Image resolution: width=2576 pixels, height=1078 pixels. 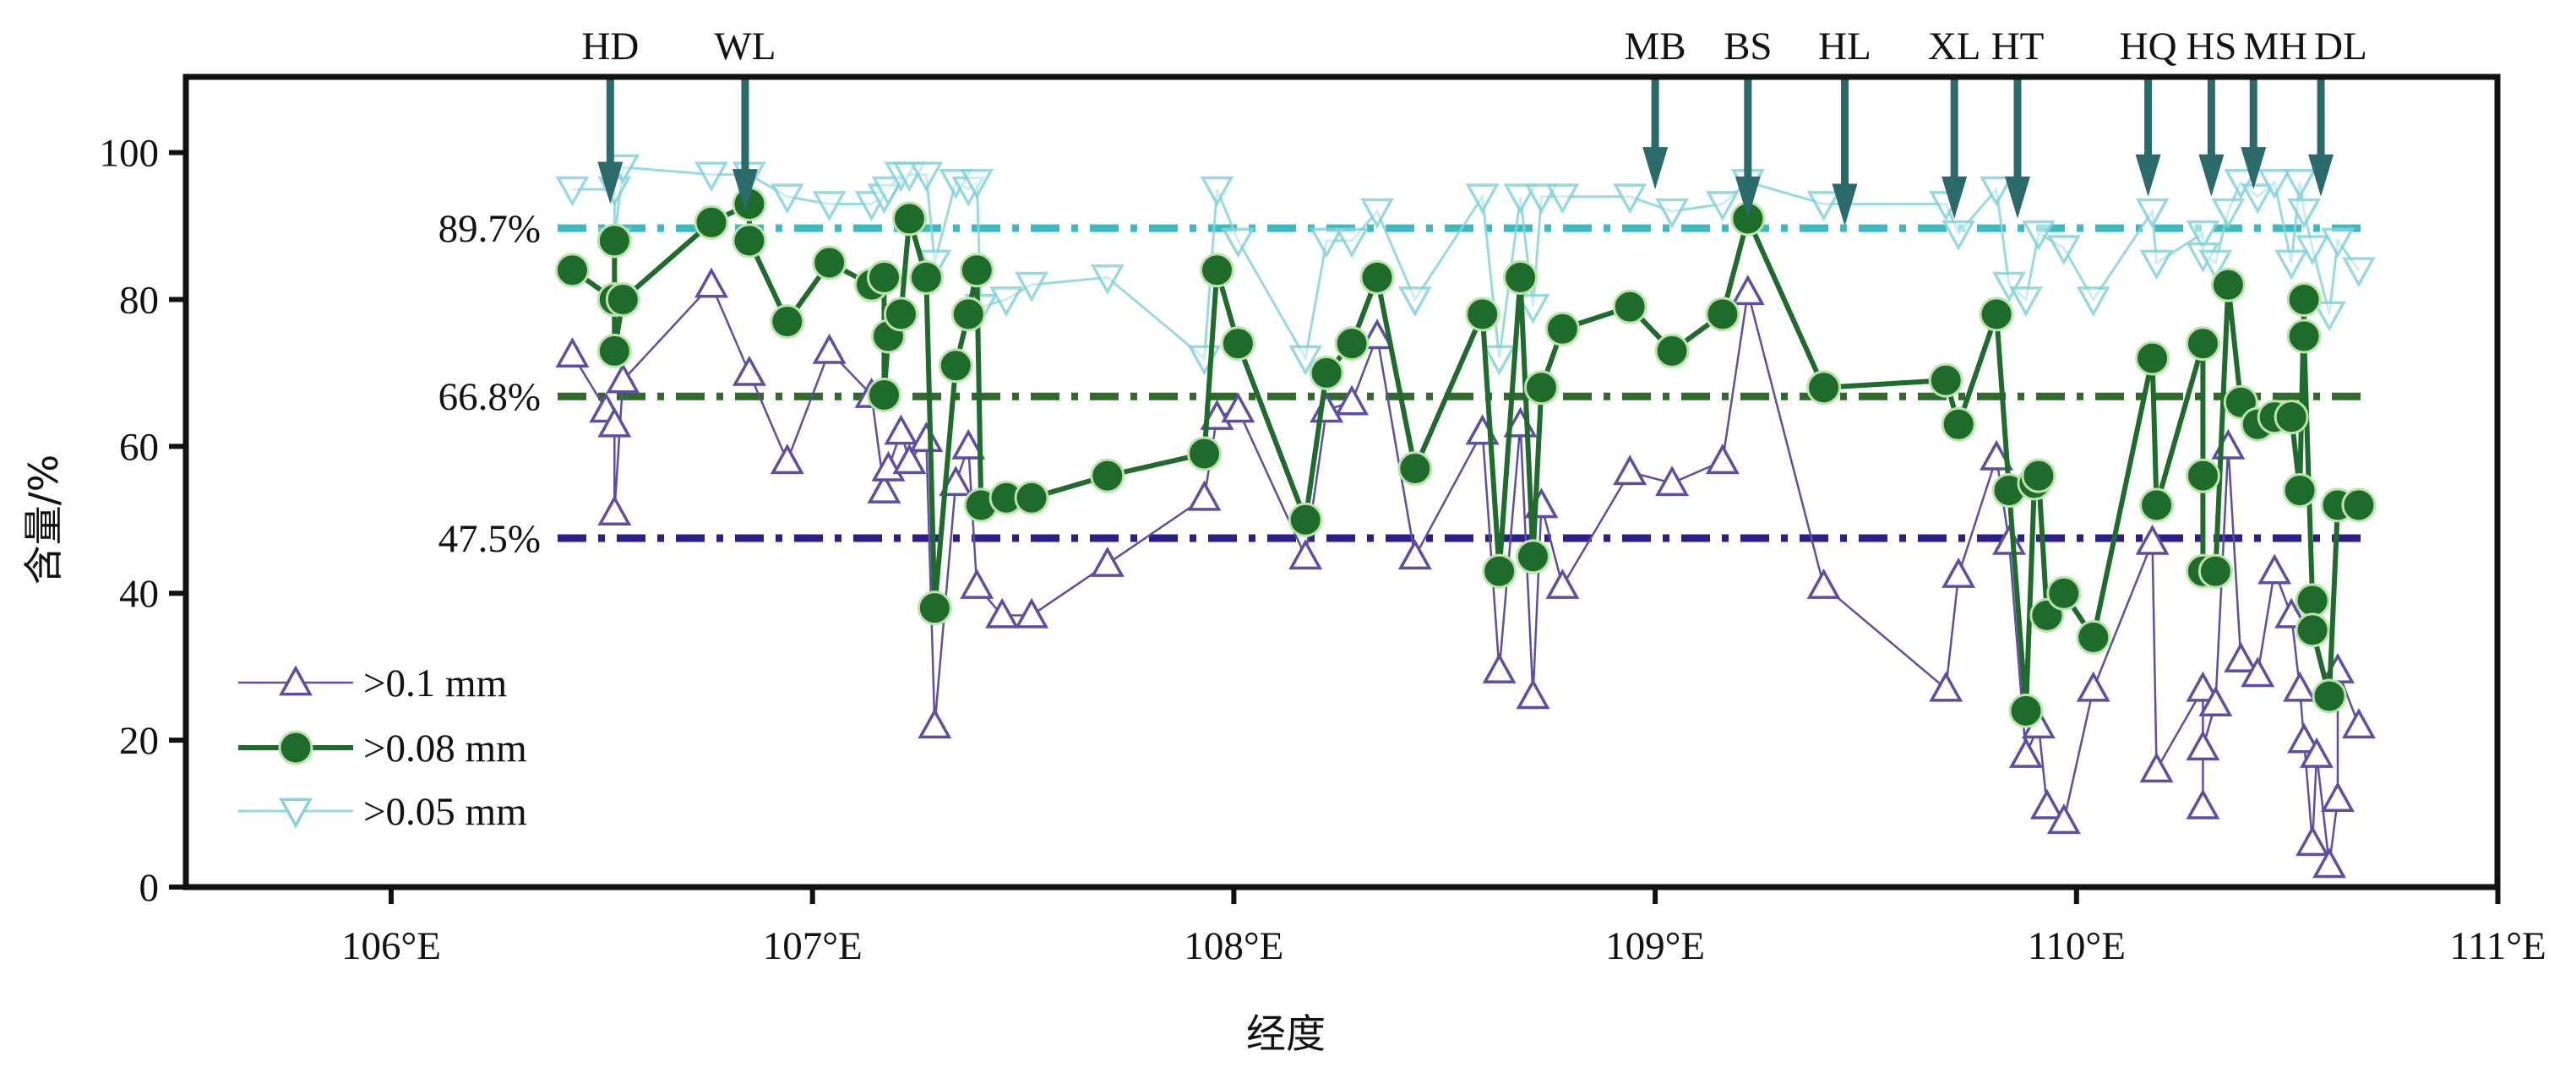 What do you see at coordinates (139, 300) in the screenshot?
I see `y-tick-label: 80` at bounding box center [139, 300].